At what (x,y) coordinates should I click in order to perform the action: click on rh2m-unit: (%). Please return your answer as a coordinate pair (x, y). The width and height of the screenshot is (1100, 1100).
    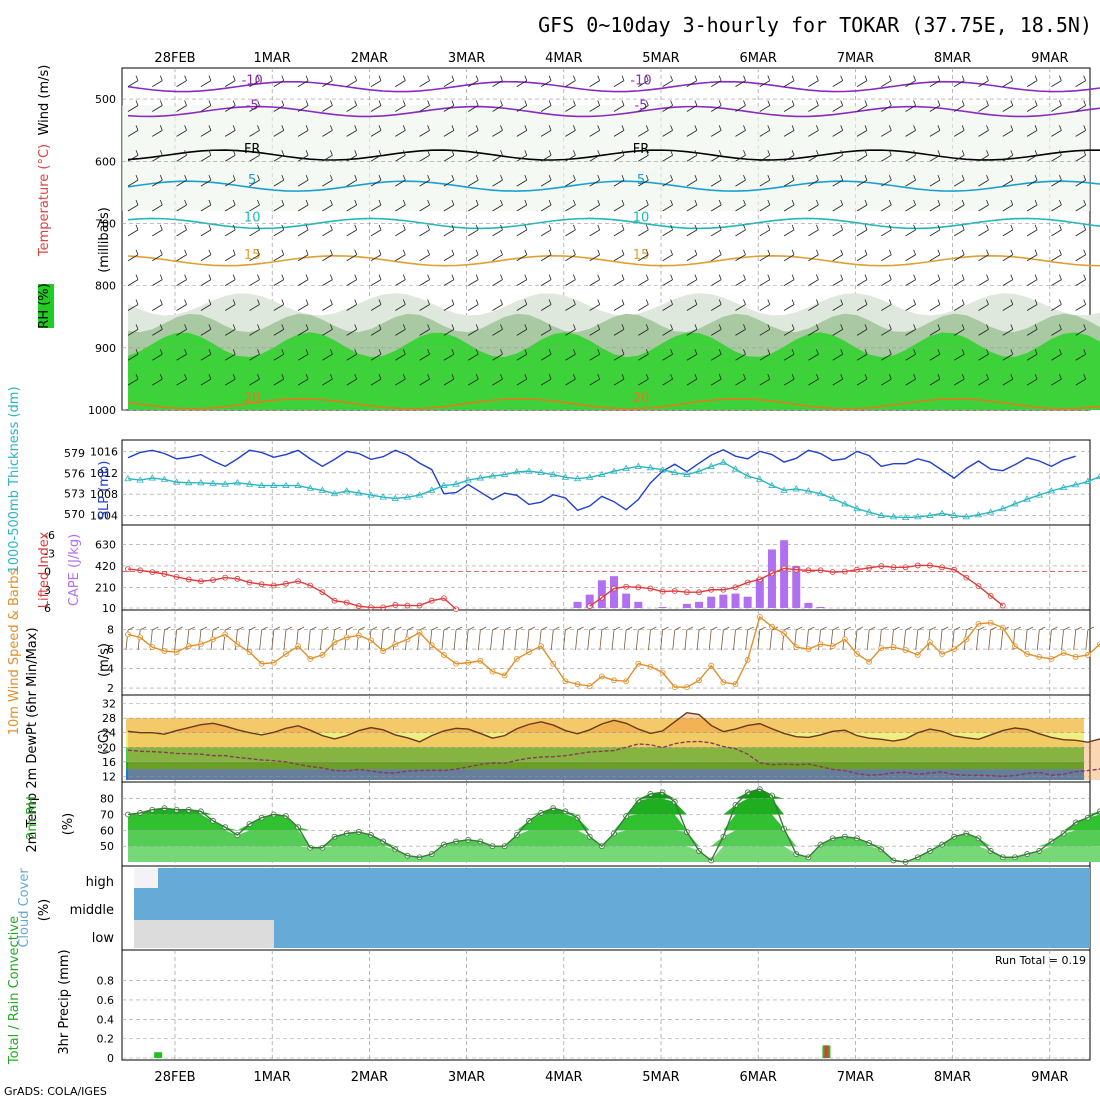
    Looking at the image, I should click on (68, 824).